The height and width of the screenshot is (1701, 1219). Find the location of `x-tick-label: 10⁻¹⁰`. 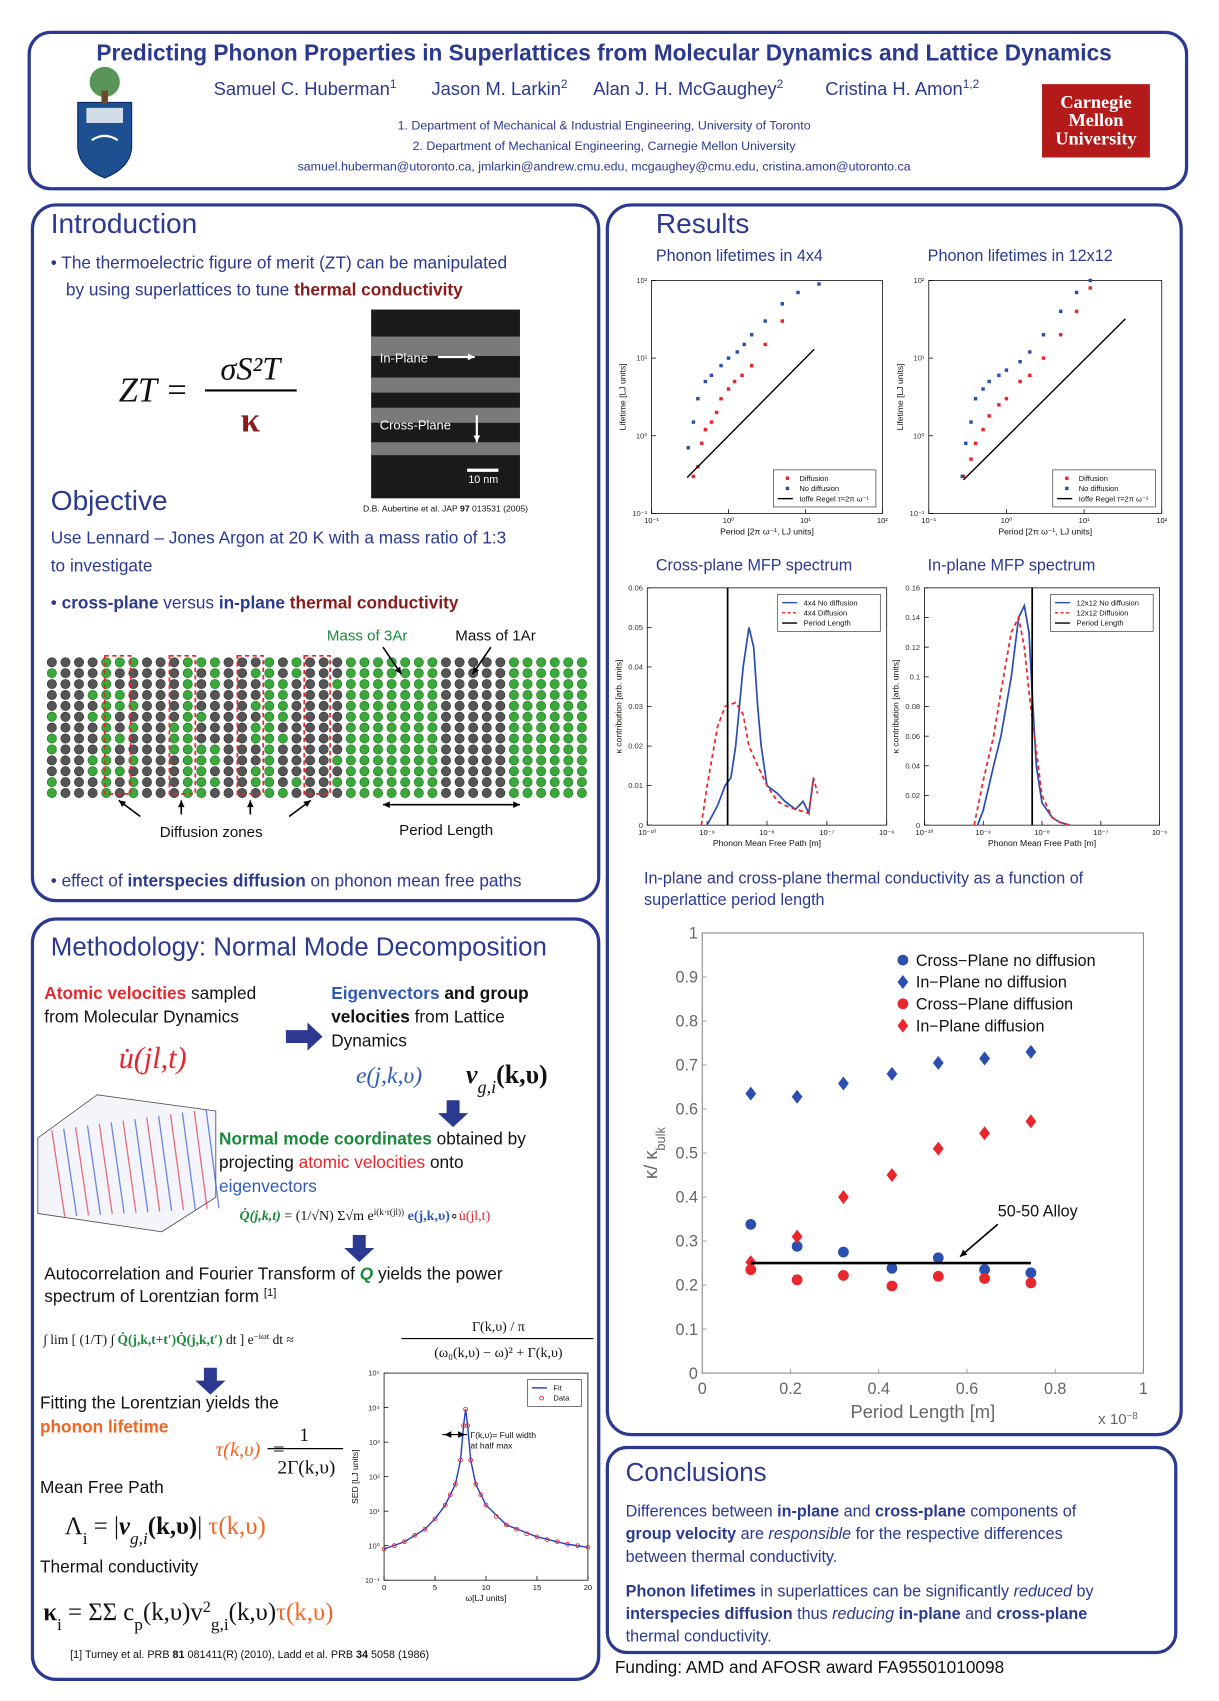

x-tick-label: 10⁻¹⁰ is located at coordinates (647, 832).